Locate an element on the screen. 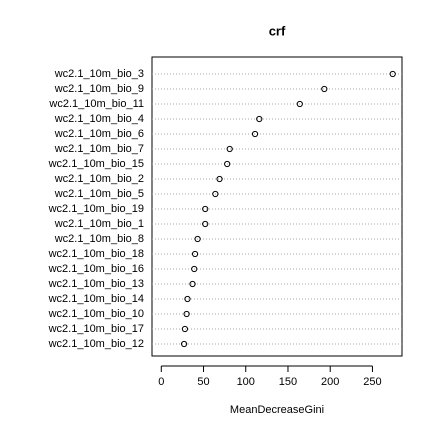 This screenshot has height=432, width=432. y-tick-label: wc2.1_10m_bio_10 is located at coordinates (96, 314).